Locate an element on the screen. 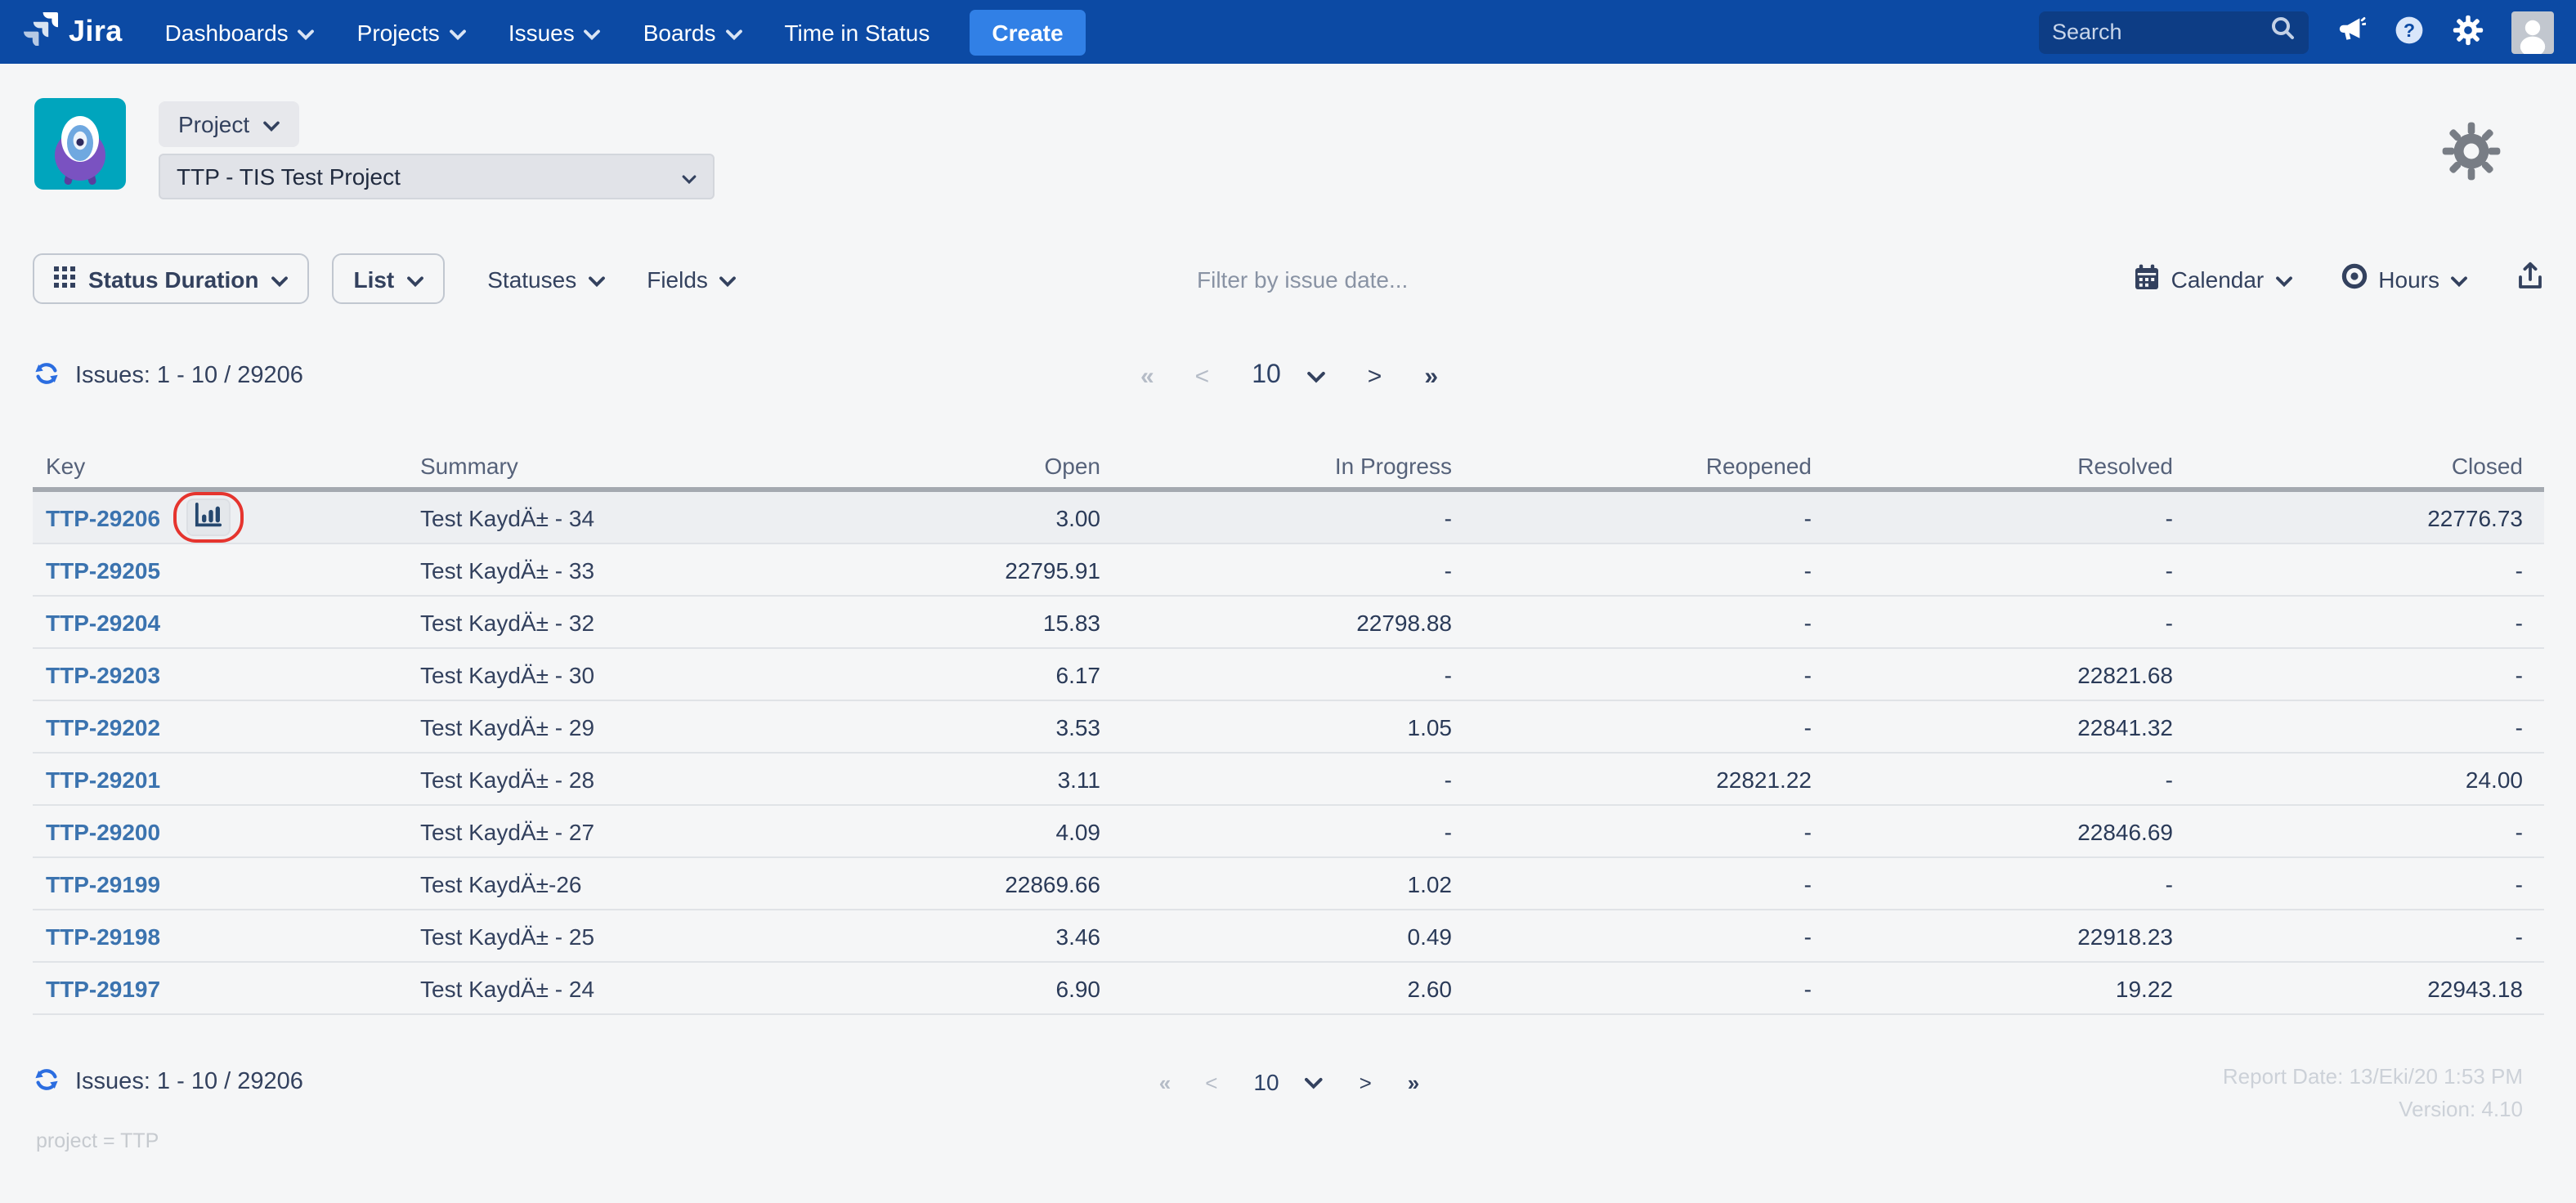 This screenshot has width=2576, height=1203. search-icon is located at coordinates (2282, 32).